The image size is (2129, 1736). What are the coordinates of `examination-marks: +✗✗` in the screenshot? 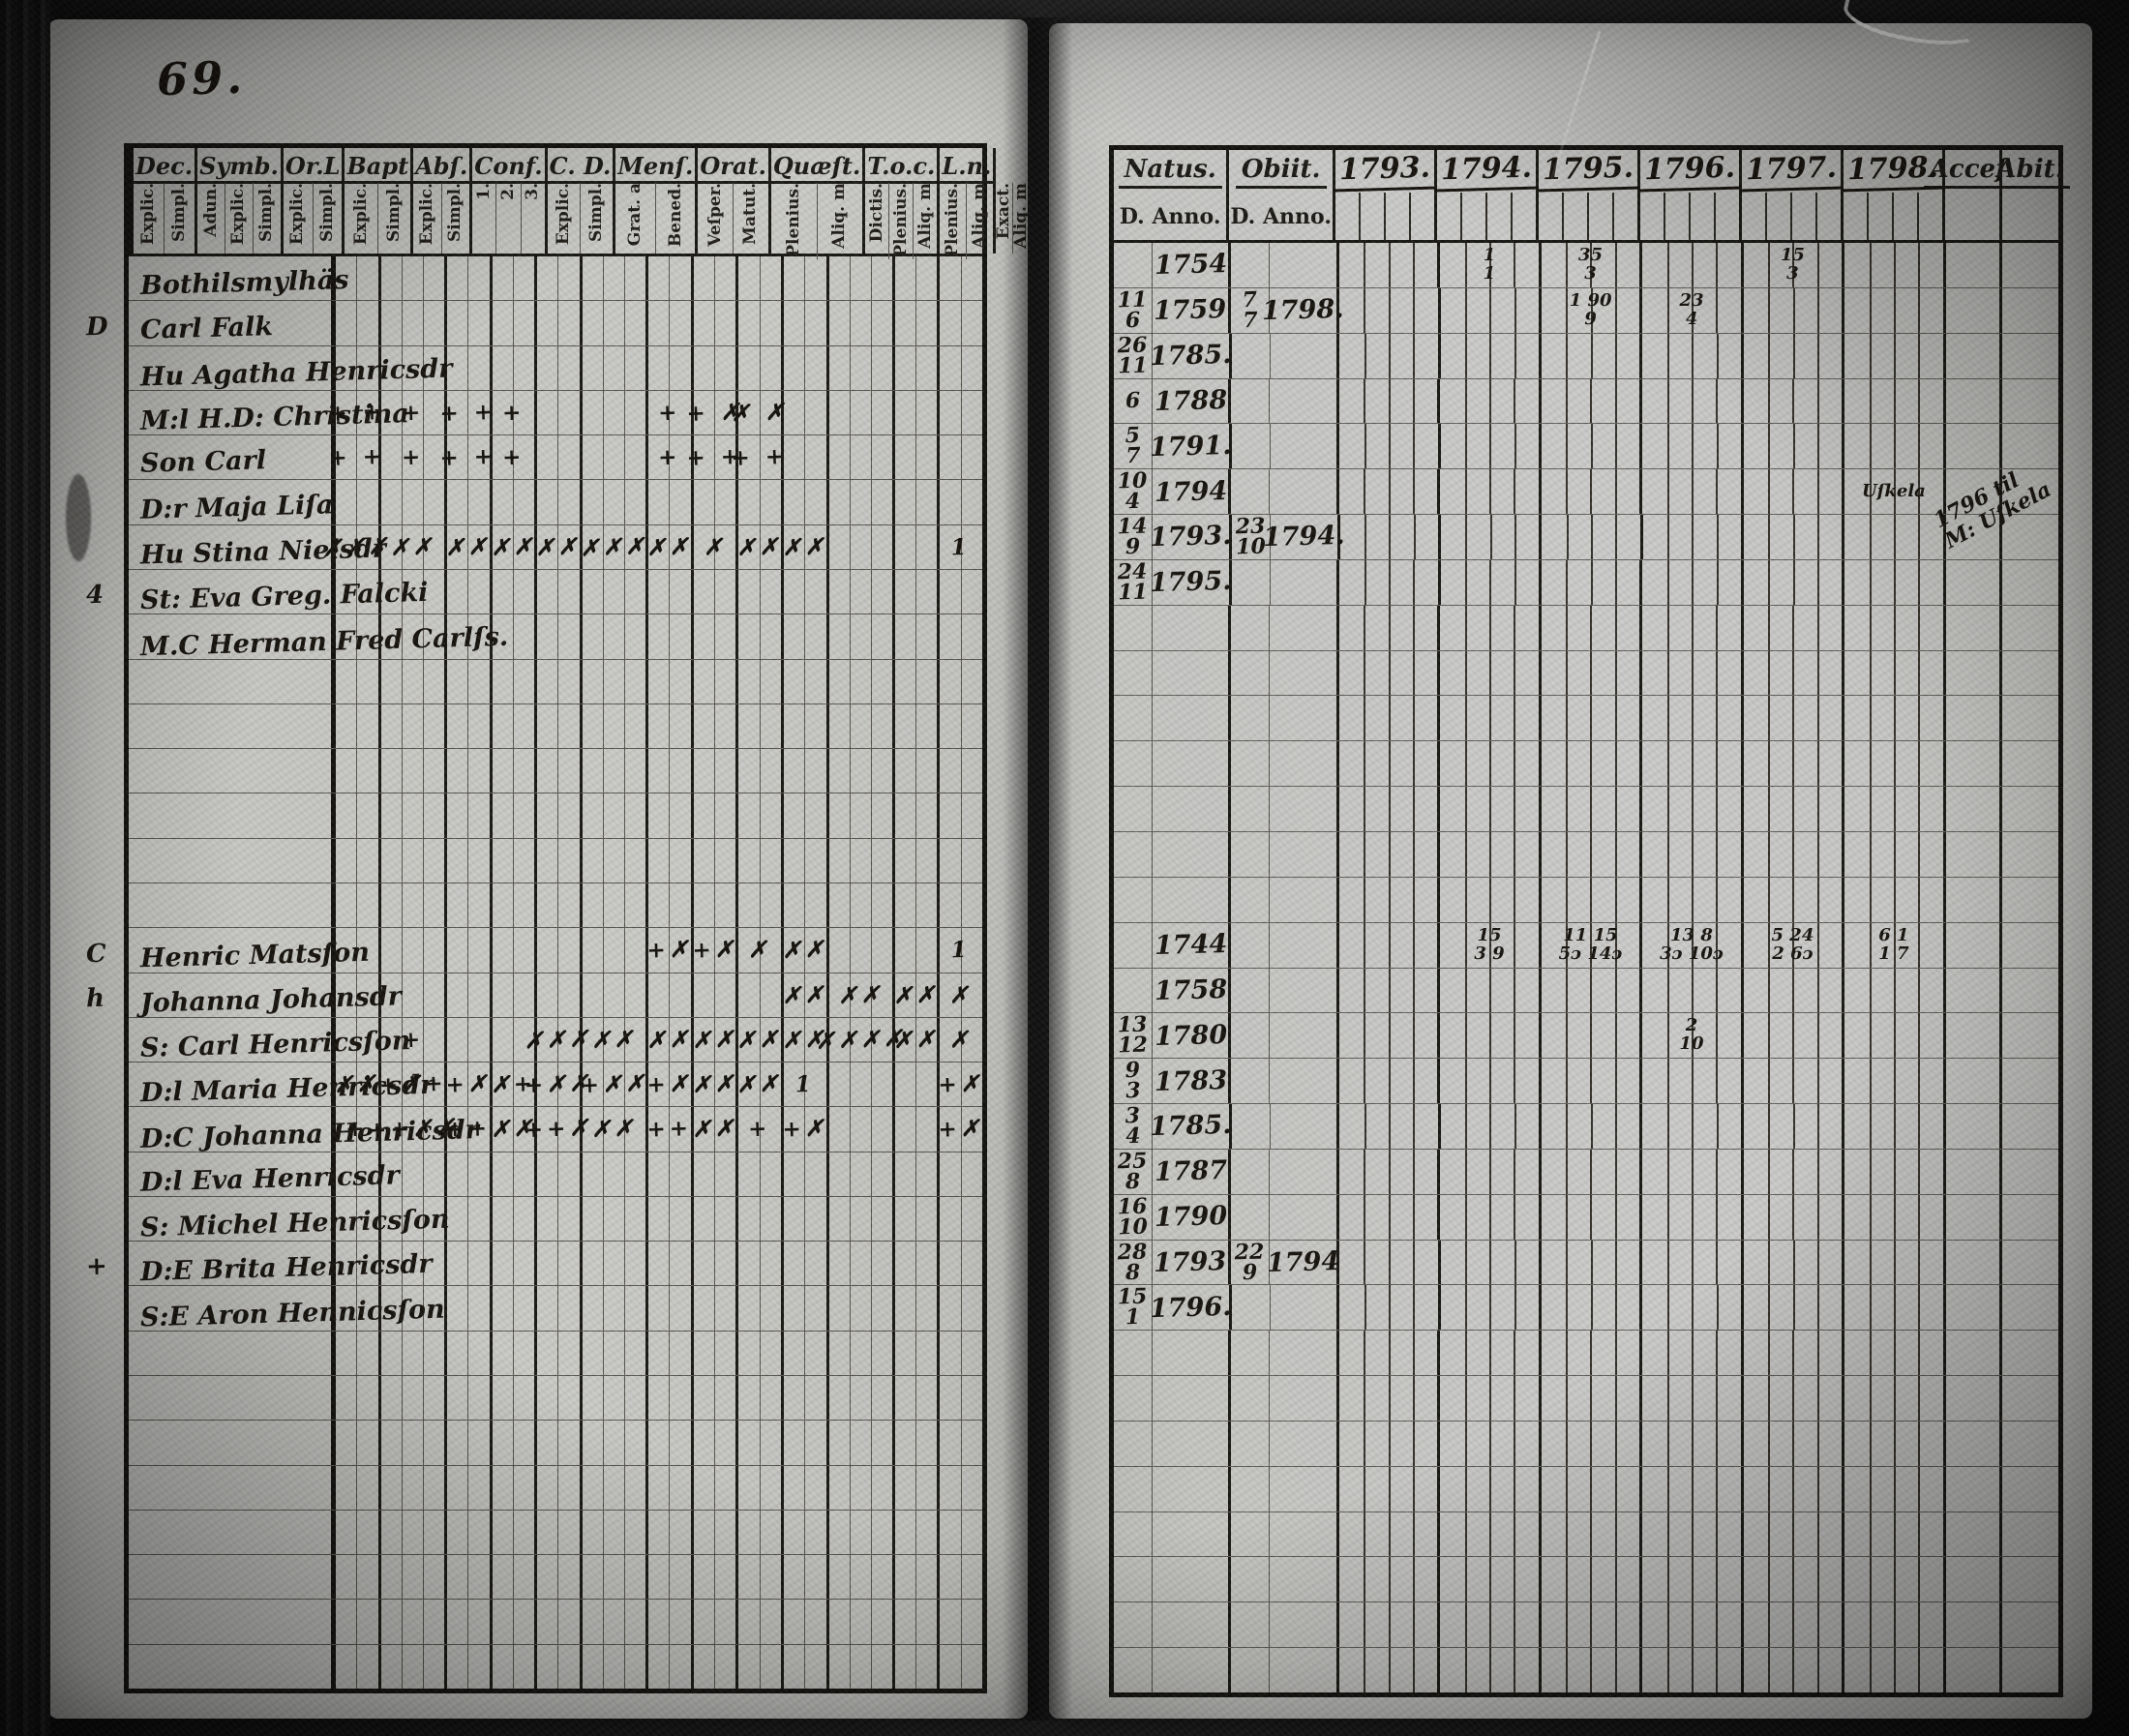 It's located at (614, 1084).